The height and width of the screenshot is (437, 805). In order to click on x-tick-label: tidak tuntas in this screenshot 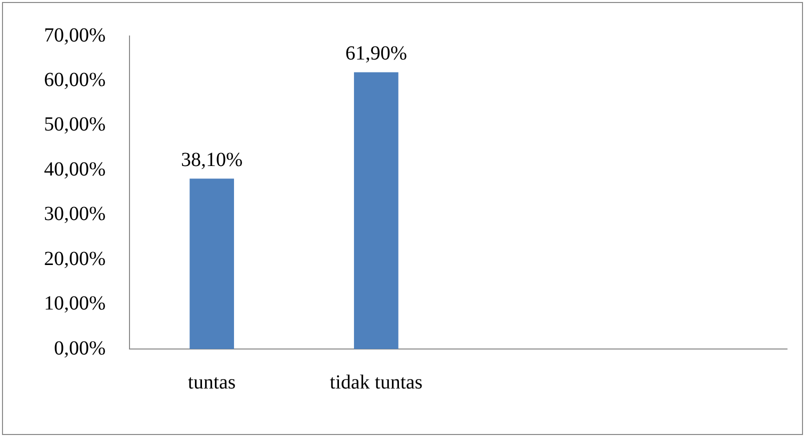, I will do `click(376, 382)`.